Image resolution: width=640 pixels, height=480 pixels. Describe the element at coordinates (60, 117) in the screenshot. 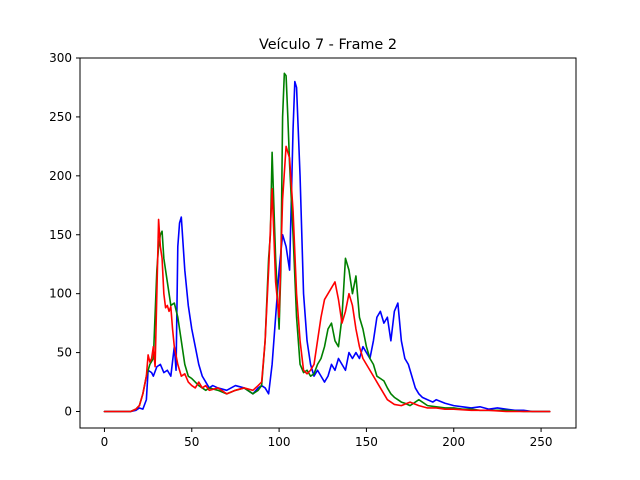

I see `y-tick-label: 250` at that location.